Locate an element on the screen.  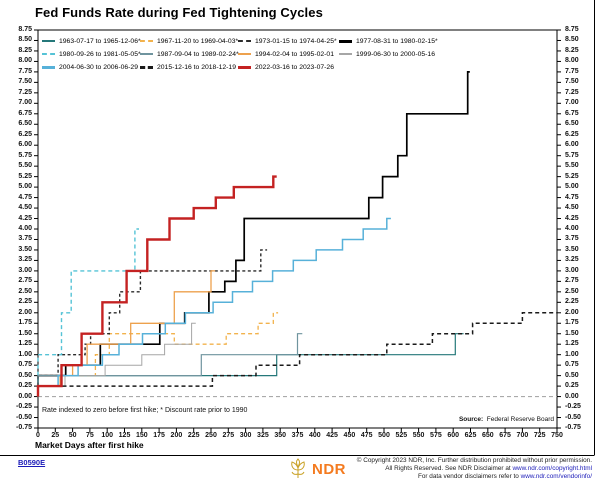
y-tick-label: 1.00 is located at coordinates (25, 354).